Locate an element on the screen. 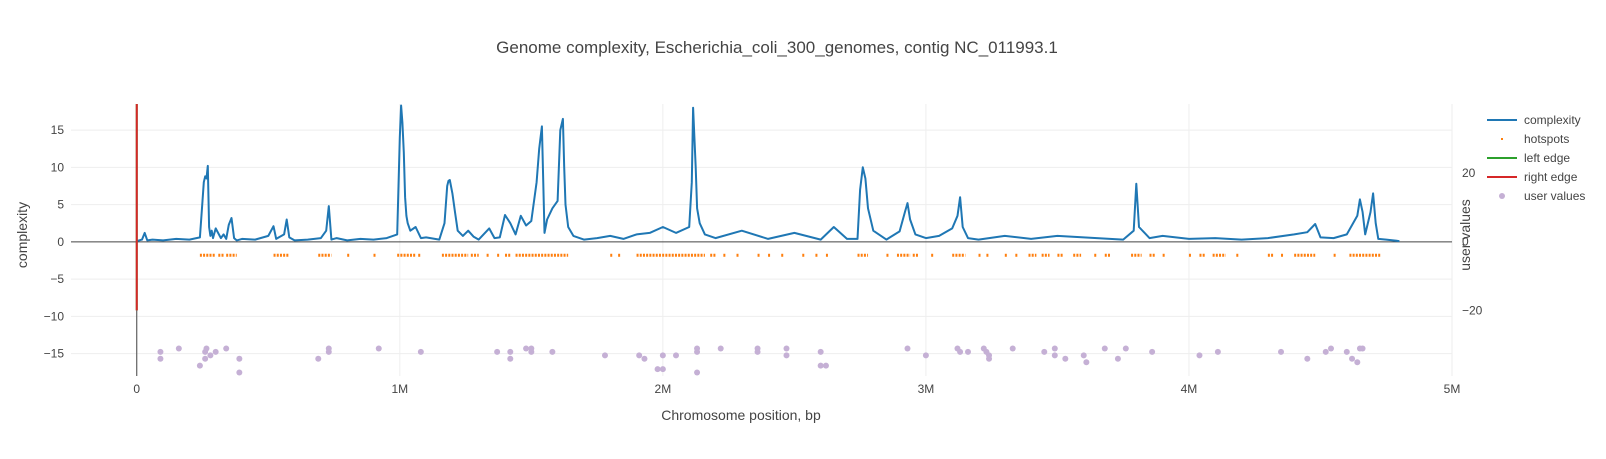 Image resolution: width=1606 pixels, height=459 pixels. x-tick-label: 2M is located at coordinates (663, 389).